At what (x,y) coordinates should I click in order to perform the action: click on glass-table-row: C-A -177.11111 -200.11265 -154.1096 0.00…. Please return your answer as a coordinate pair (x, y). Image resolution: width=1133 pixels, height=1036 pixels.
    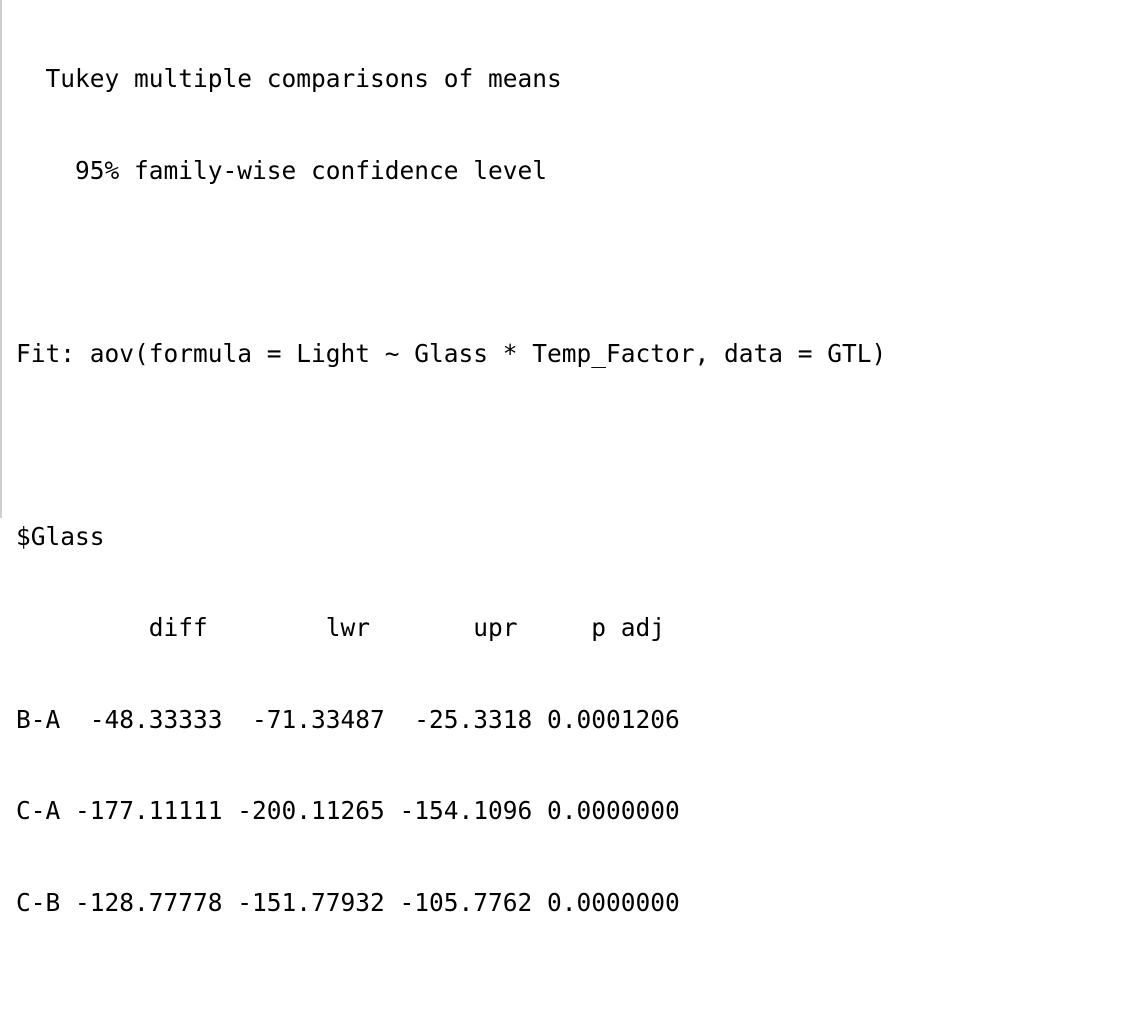
    Looking at the image, I should click on (348, 810).